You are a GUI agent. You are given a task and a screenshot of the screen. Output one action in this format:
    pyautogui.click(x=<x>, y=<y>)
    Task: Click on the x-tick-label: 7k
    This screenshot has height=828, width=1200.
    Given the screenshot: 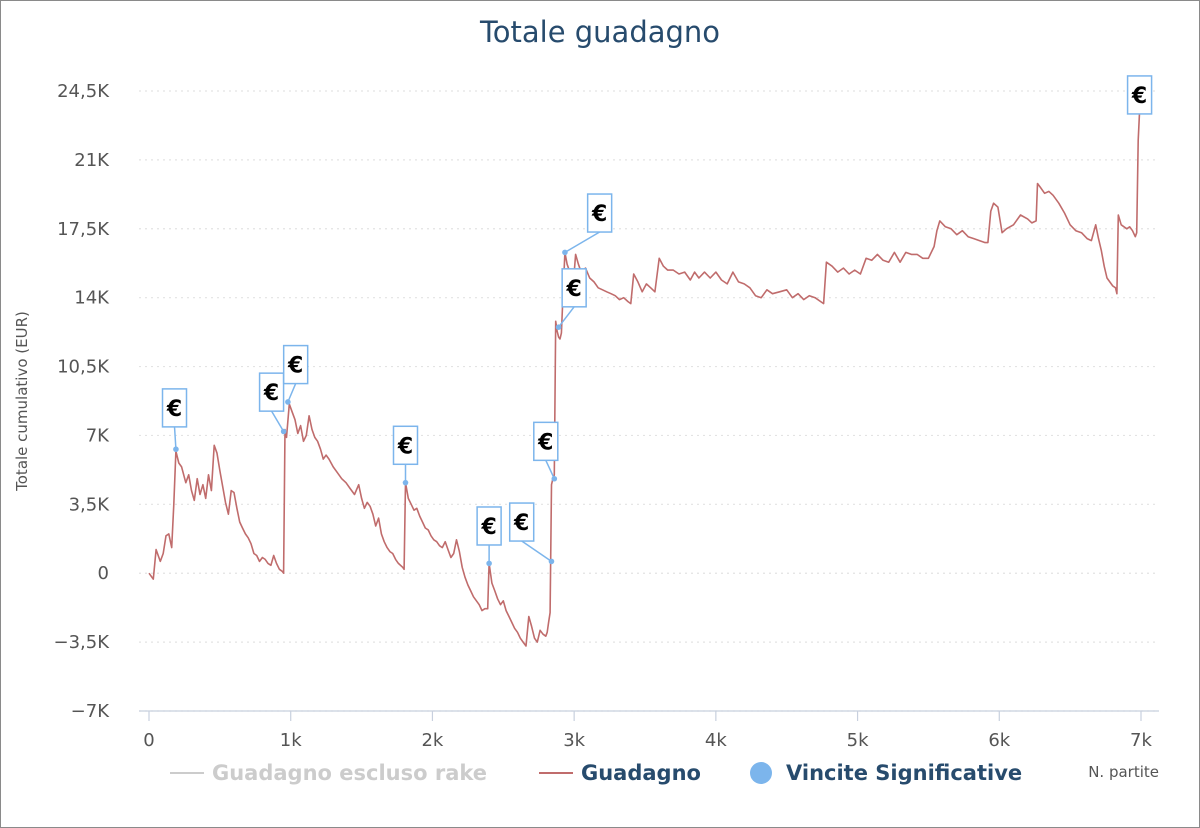 What is the action you would take?
    pyautogui.click(x=1141, y=740)
    